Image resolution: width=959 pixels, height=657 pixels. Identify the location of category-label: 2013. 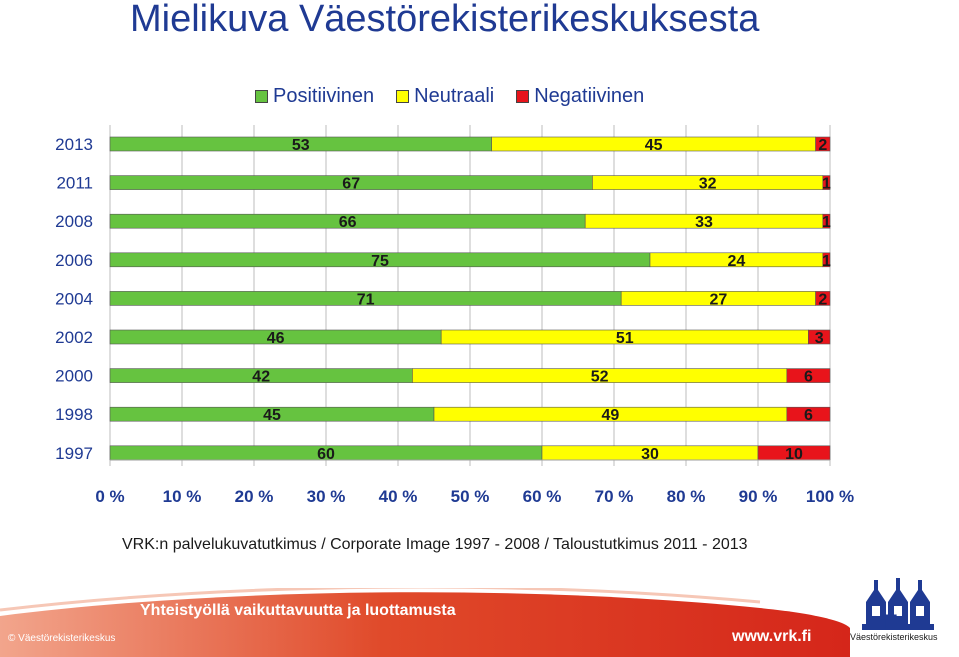
(74, 144).